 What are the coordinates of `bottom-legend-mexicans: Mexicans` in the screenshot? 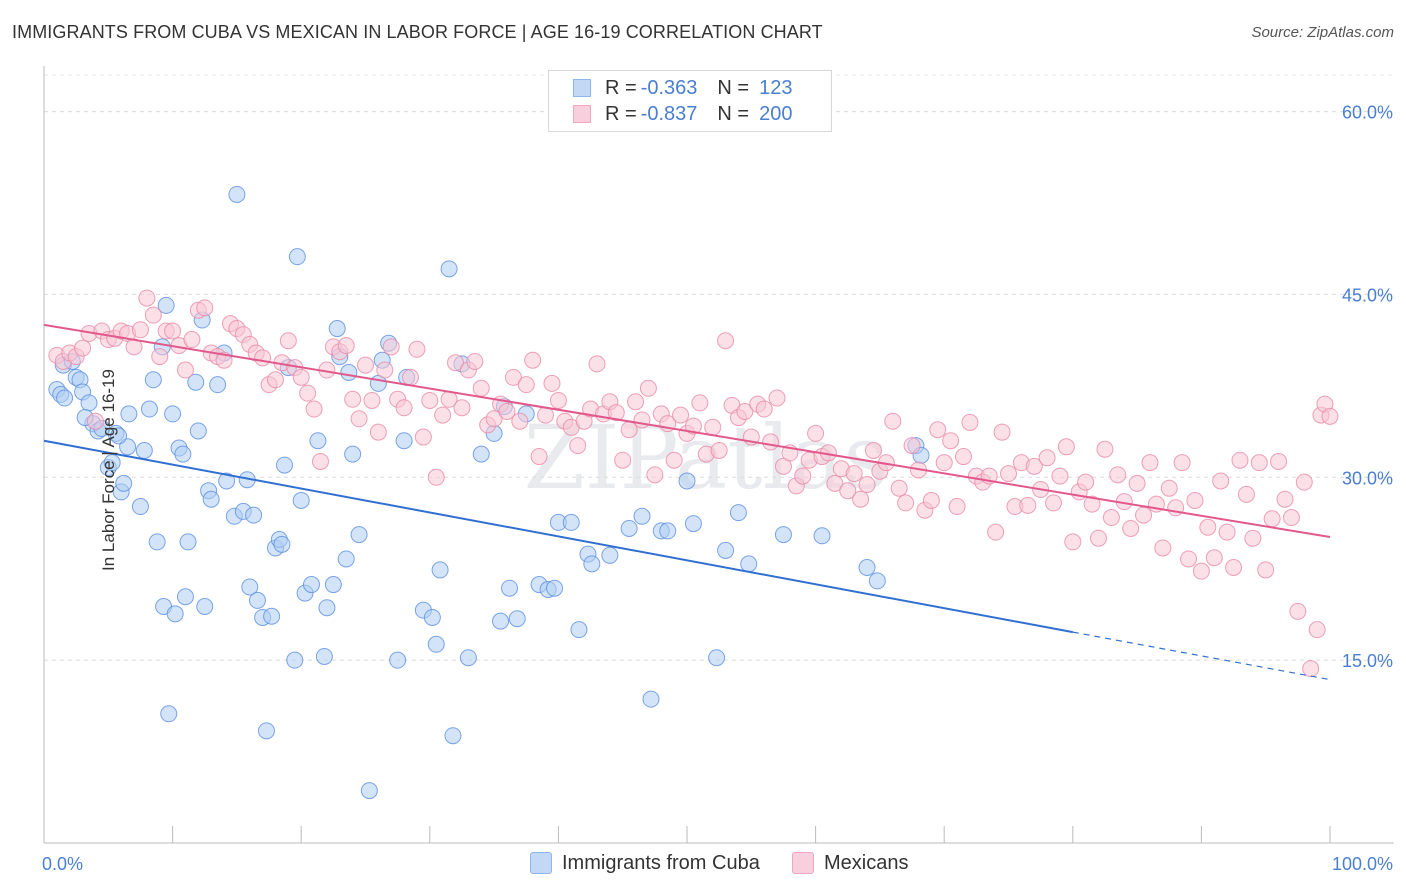 It's located at (850, 863).